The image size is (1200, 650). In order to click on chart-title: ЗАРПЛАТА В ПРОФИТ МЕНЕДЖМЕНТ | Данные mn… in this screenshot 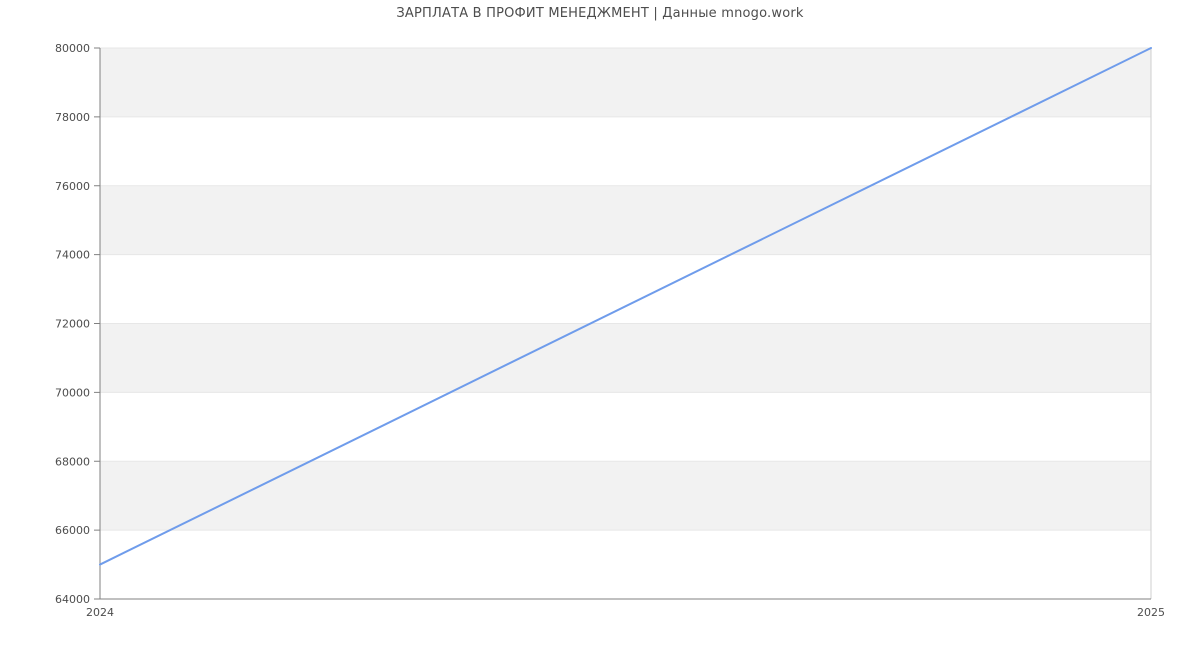, I will do `click(600, 13)`.